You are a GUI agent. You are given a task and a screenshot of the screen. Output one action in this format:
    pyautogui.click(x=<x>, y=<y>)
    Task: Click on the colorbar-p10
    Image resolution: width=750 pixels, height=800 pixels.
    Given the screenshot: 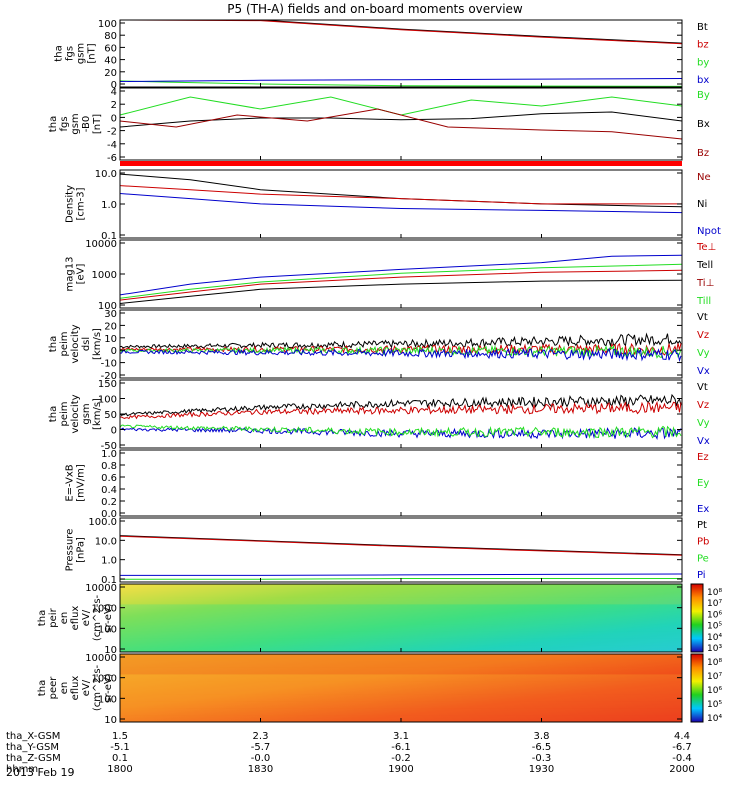 What is the action you would take?
    pyautogui.click(x=697, y=688)
    